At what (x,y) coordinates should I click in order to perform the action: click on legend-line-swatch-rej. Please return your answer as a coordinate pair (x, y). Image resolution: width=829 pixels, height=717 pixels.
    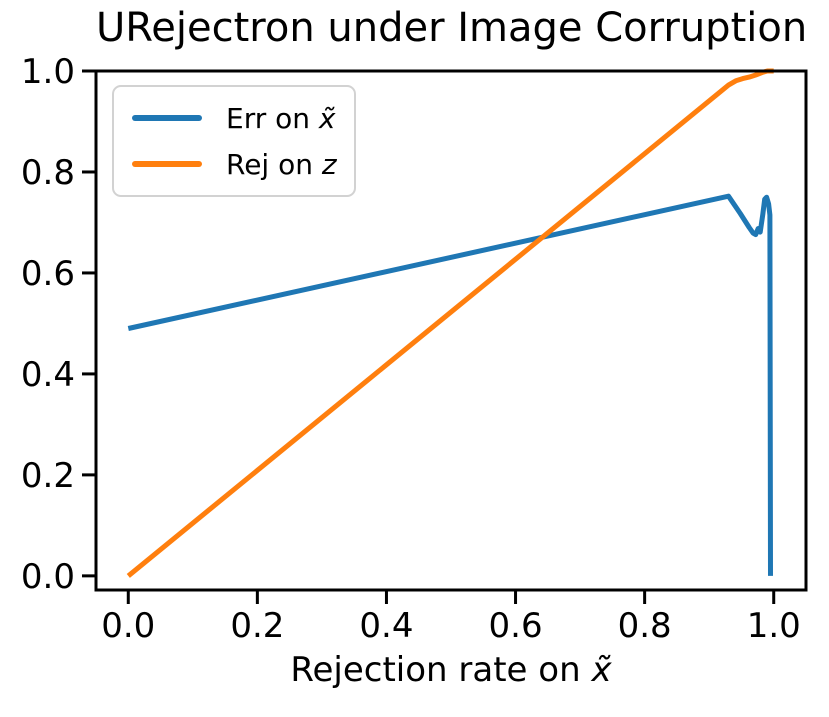
    Looking at the image, I should click on (167, 164).